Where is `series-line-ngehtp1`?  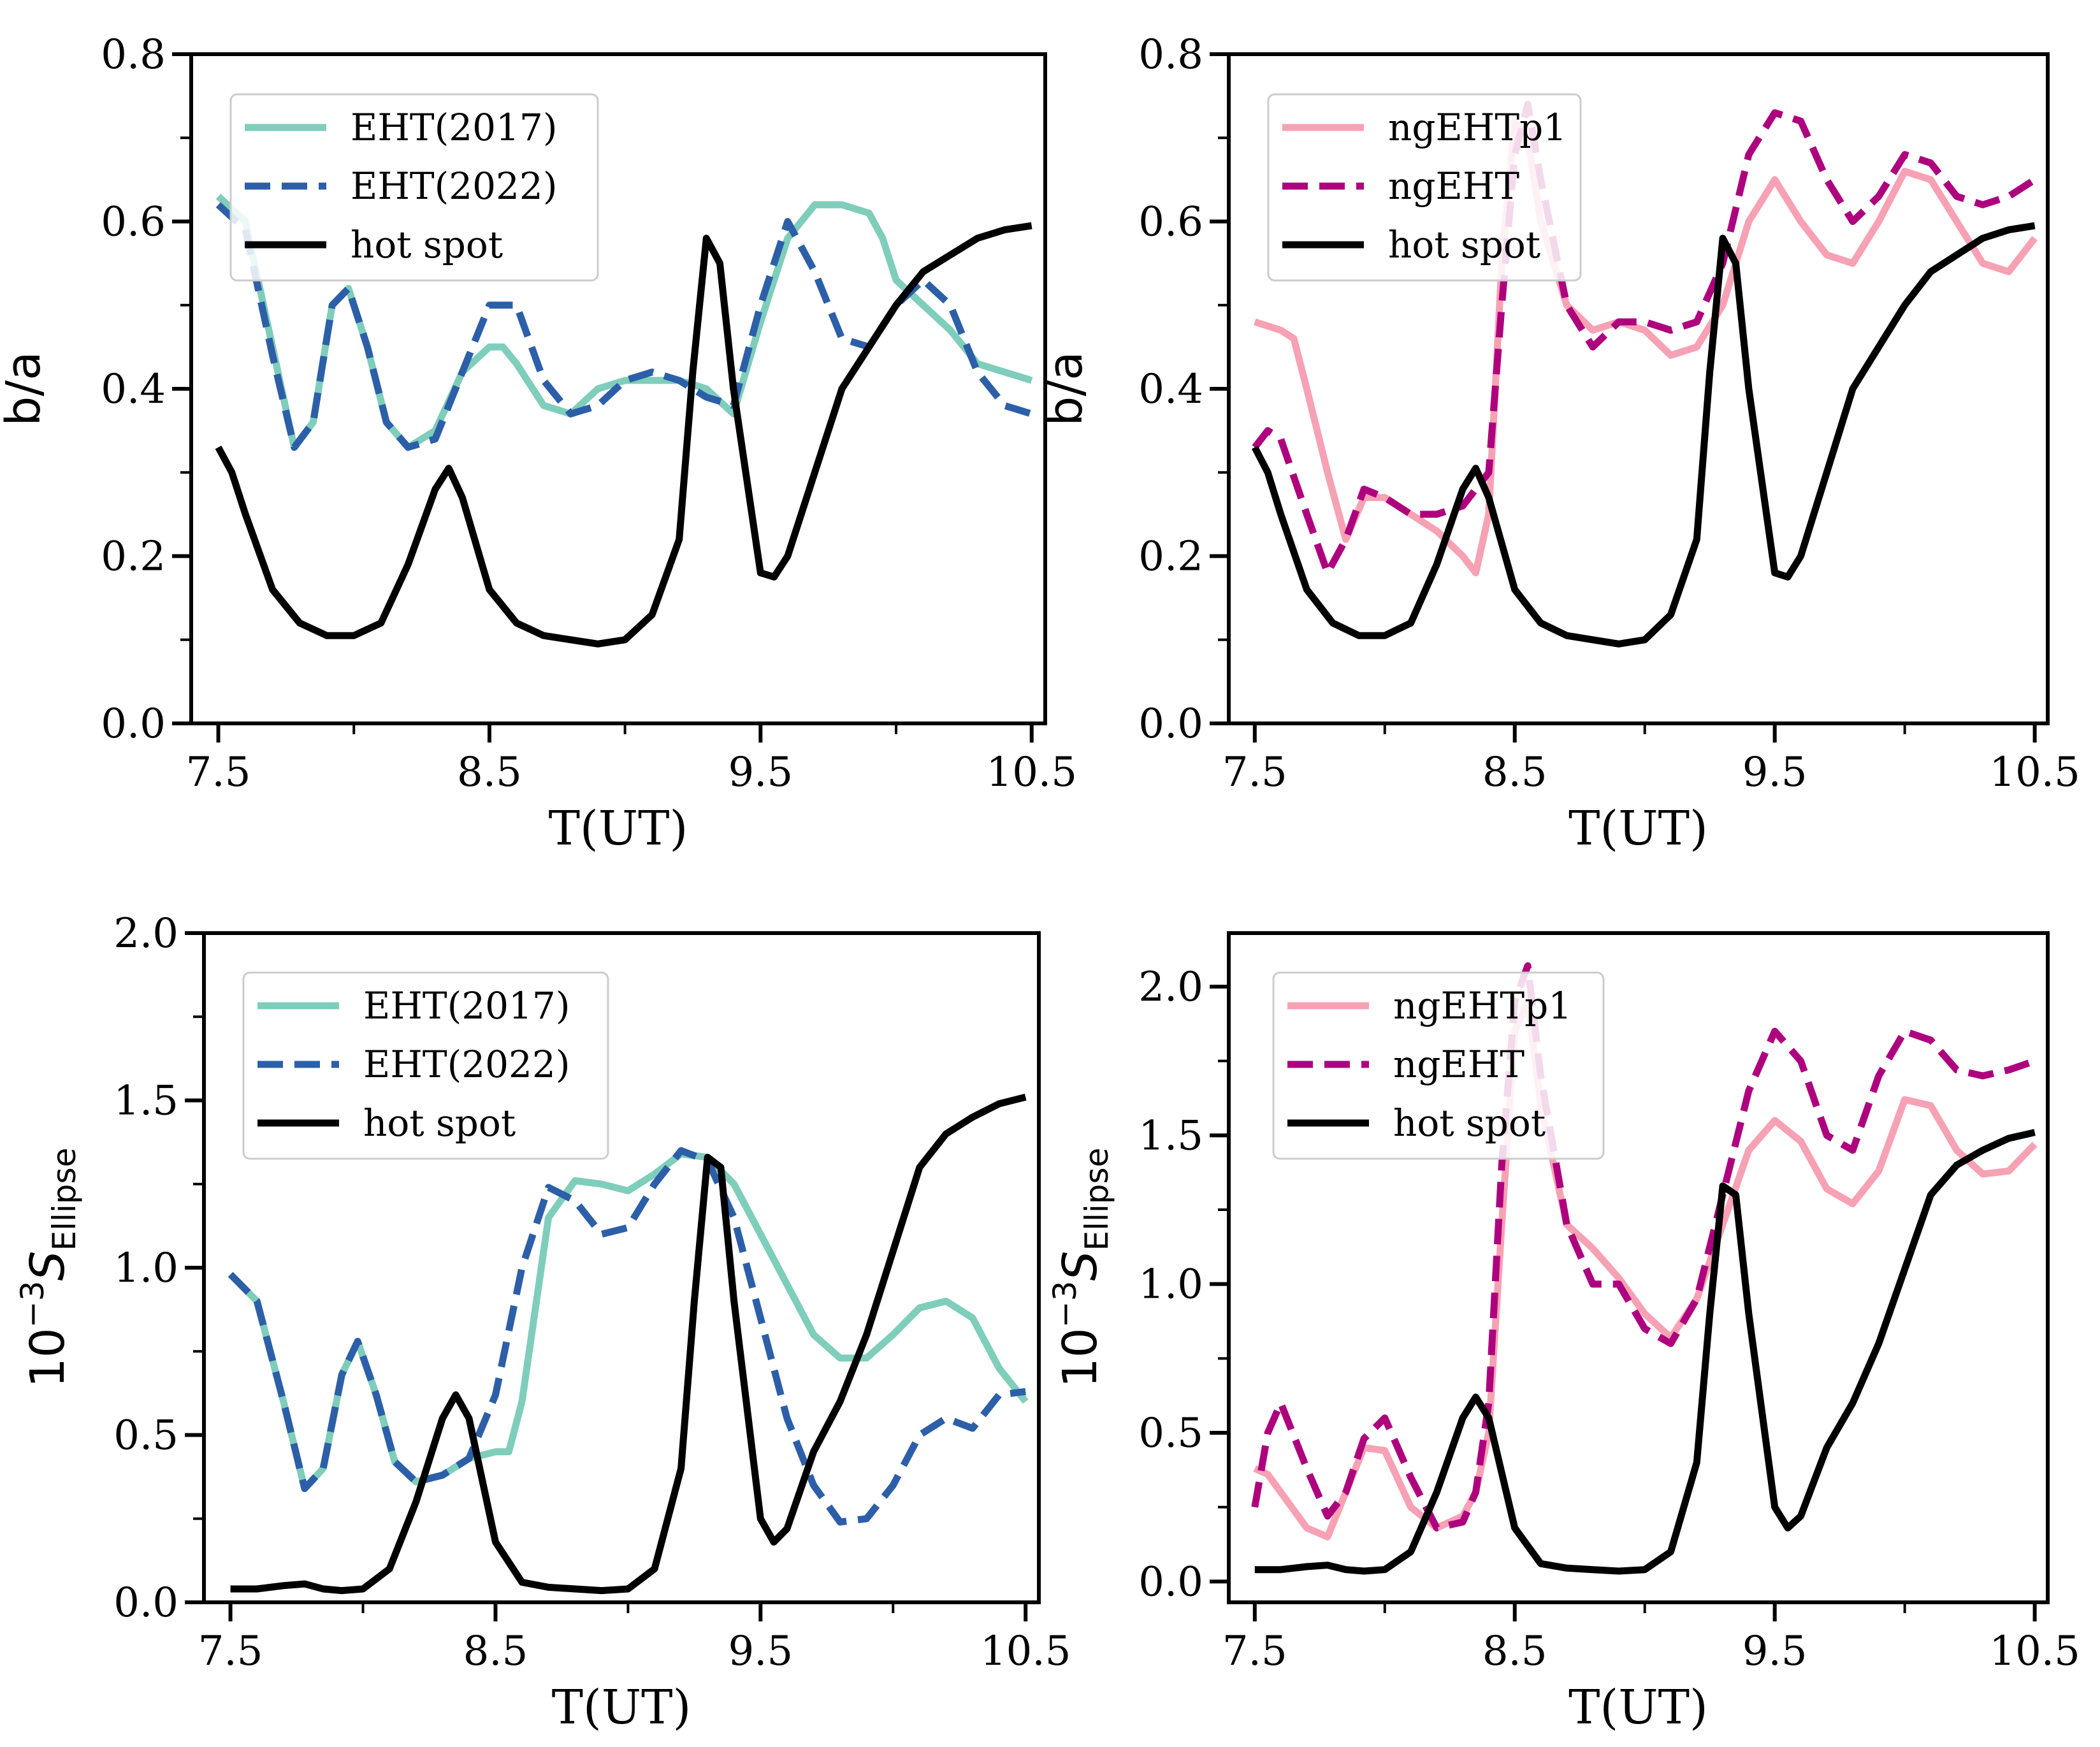
series-line-ngehtp1 is located at coordinates (1646, 347).